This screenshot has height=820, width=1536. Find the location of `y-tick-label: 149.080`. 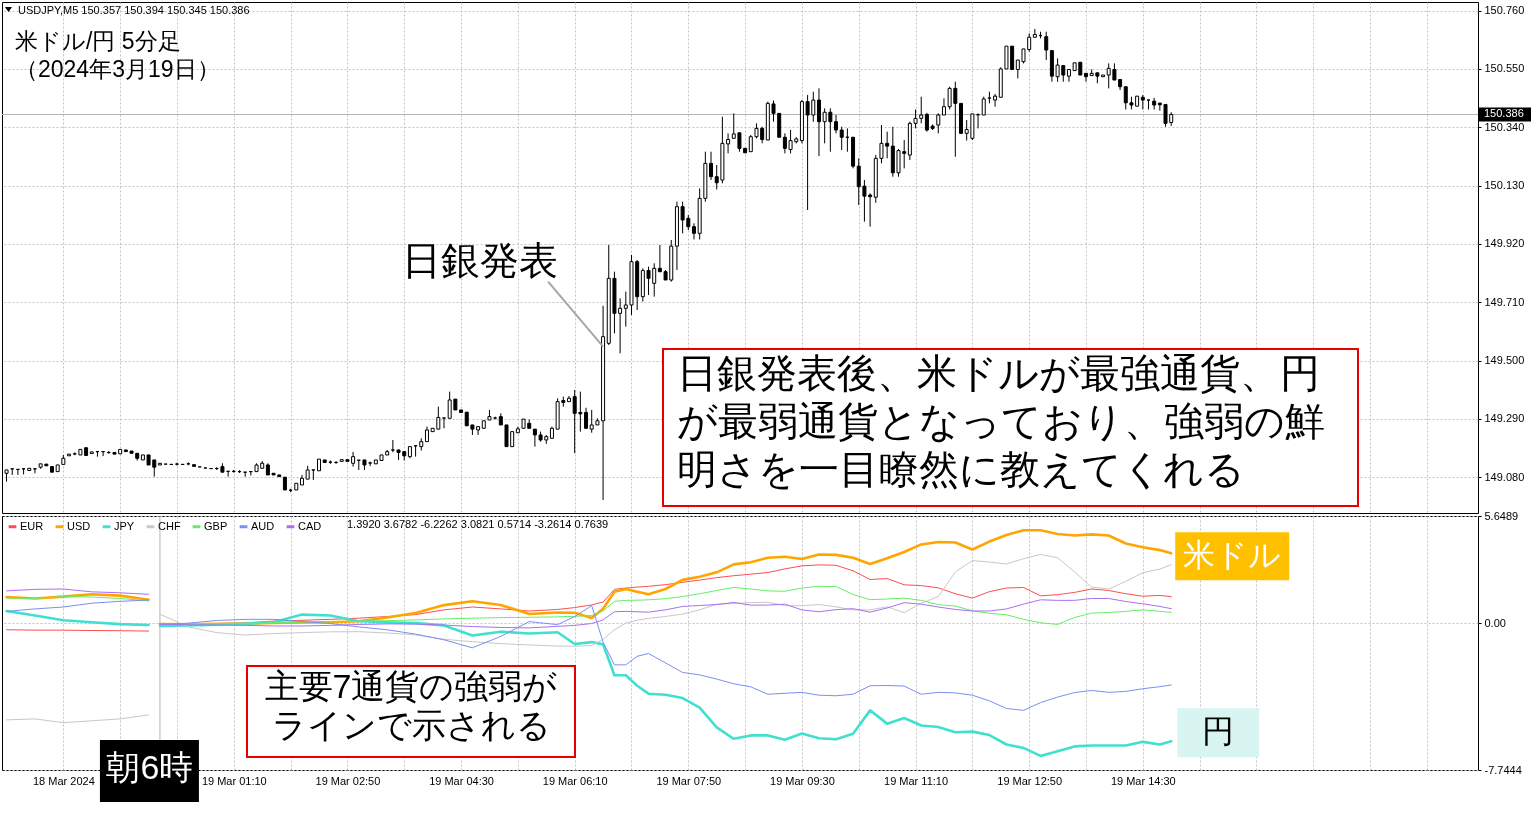

y-tick-label: 149.080 is located at coordinates (1504, 476).